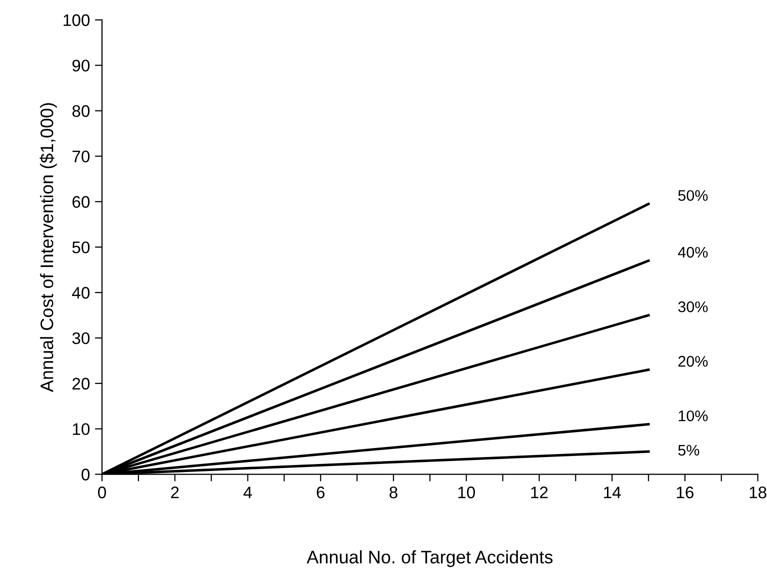  What do you see at coordinates (685, 492) in the screenshot?
I see `x-tick-label: 16` at bounding box center [685, 492].